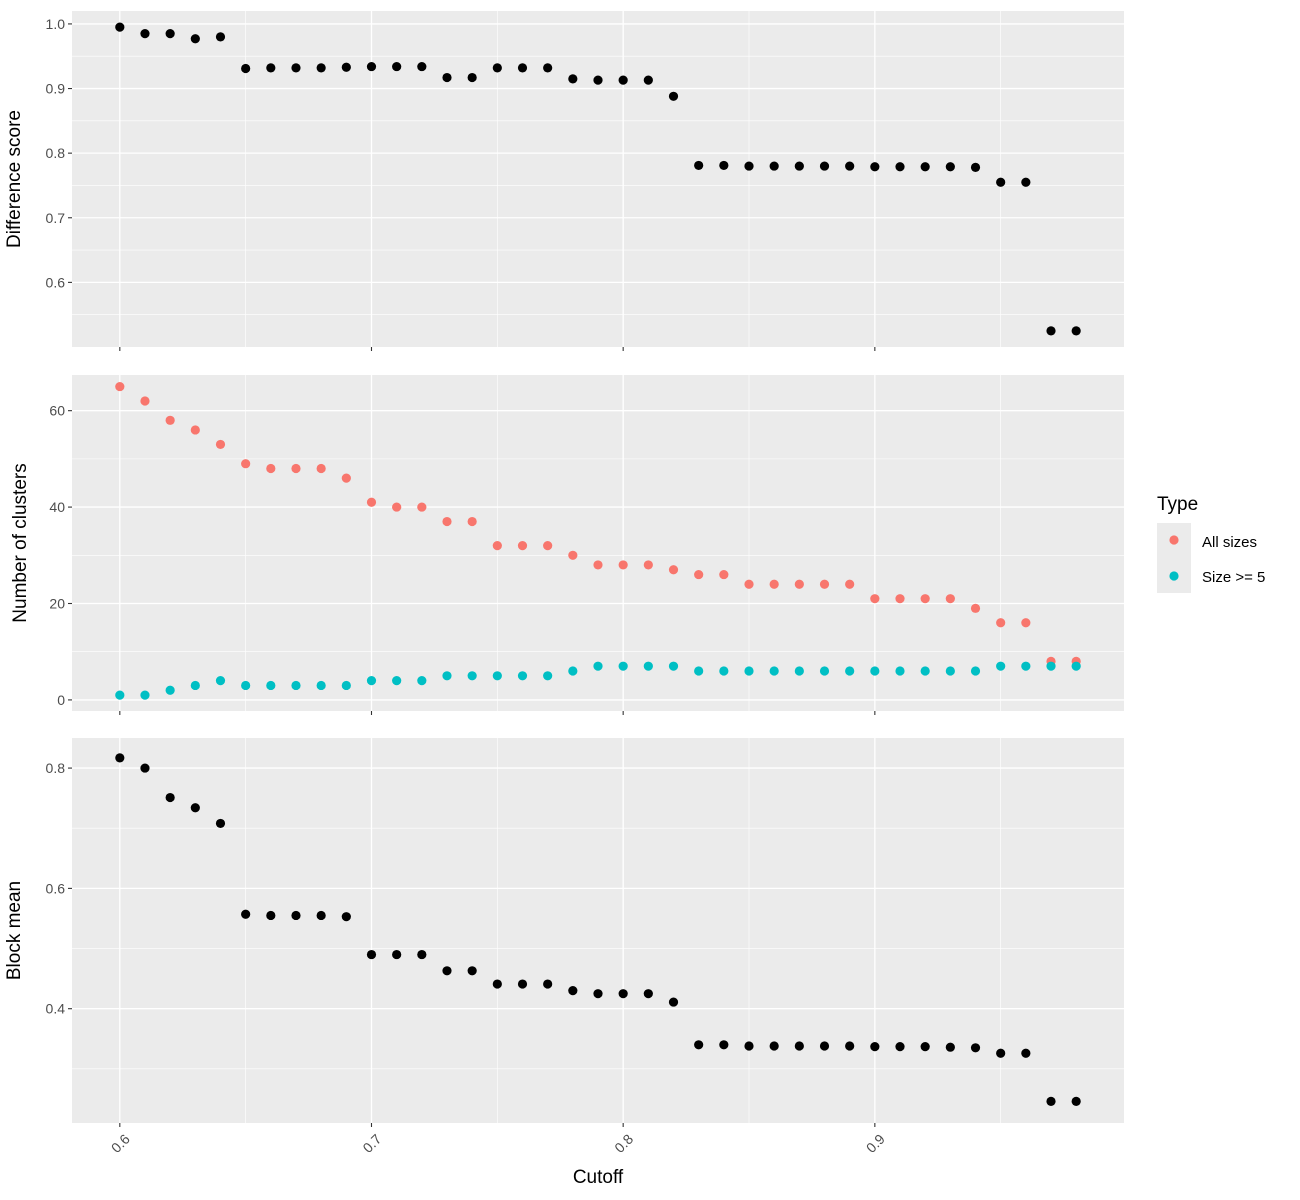 The width and height of the screenshot is (1300, 1200). I want to click on y-tick-label: 0.4, so click(56, 1009).